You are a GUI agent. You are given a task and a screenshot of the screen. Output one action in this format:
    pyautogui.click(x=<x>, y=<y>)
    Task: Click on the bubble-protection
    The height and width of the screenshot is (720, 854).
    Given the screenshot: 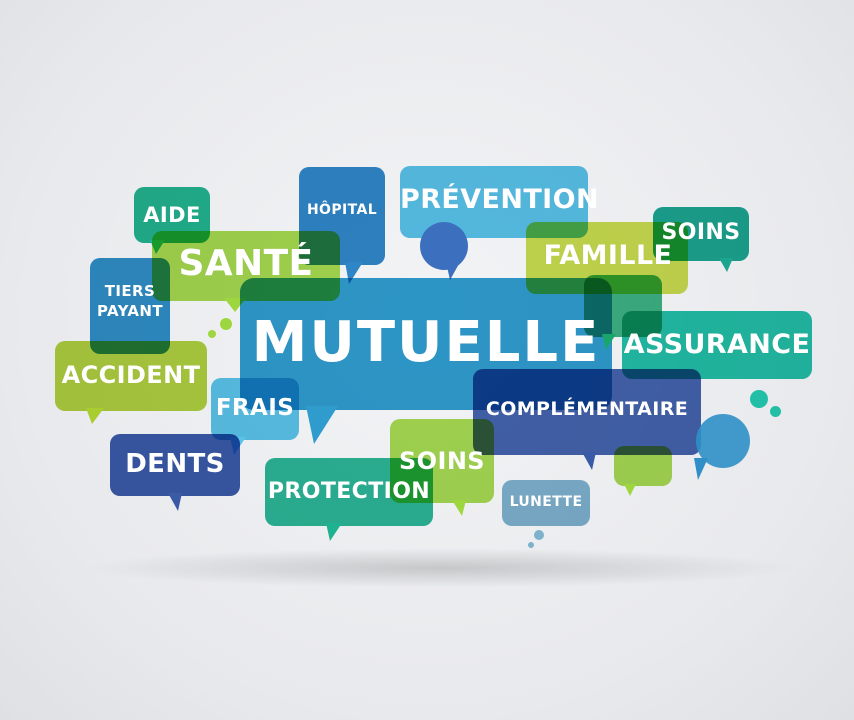 What is the action you would take?
    pyautogui.click(x=349, y=492)
    